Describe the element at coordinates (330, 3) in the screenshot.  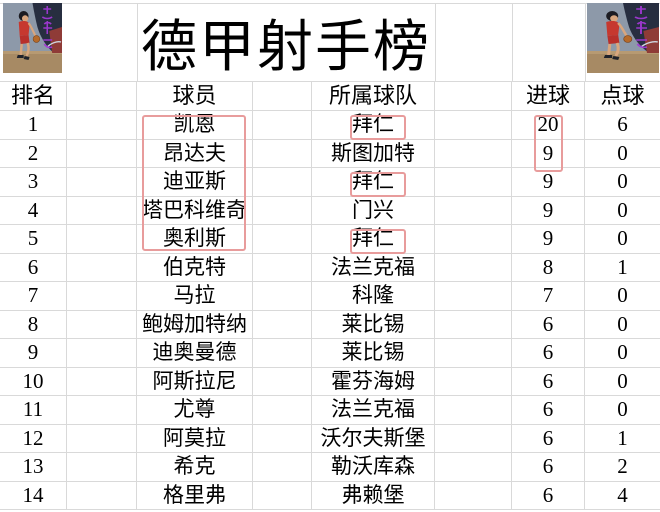
I see `title-top-gridline` at that location.